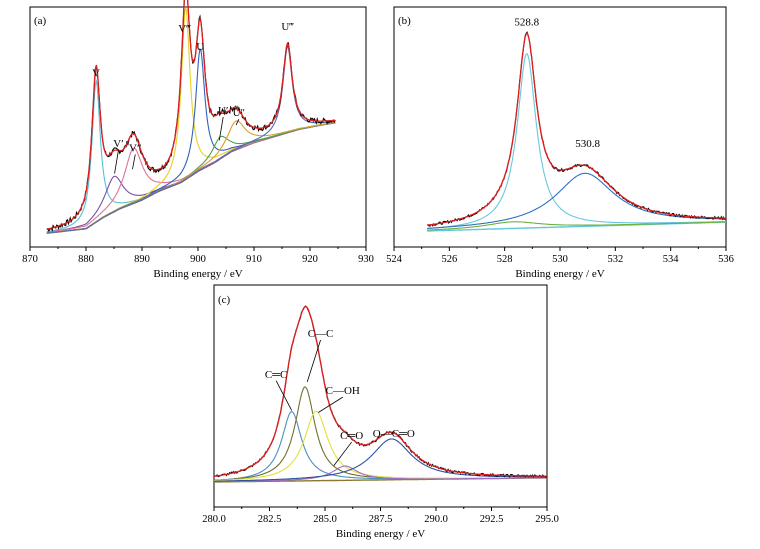 This screenshot has width=760, height=549. What do you see at coordinates (587, 144) in the screenshot?
I see `peak-annotation: 530.8` at bounding box center [587, 144].